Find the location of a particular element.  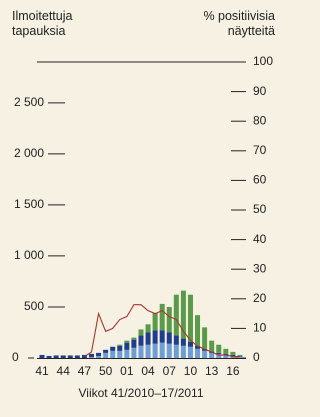

y-axis-title: Ilmoitettuja tapauksia is located at coordinates (42, 23).